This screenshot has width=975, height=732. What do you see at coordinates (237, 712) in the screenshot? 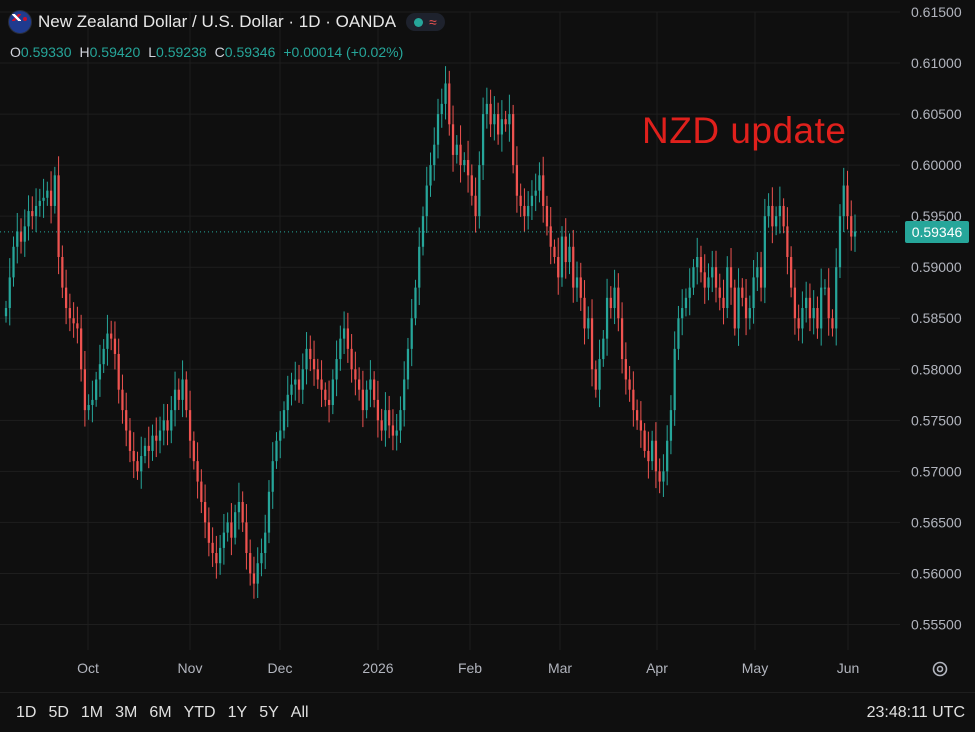
I see `range-button-1y: 1Y` at bounding box center [237, 712].